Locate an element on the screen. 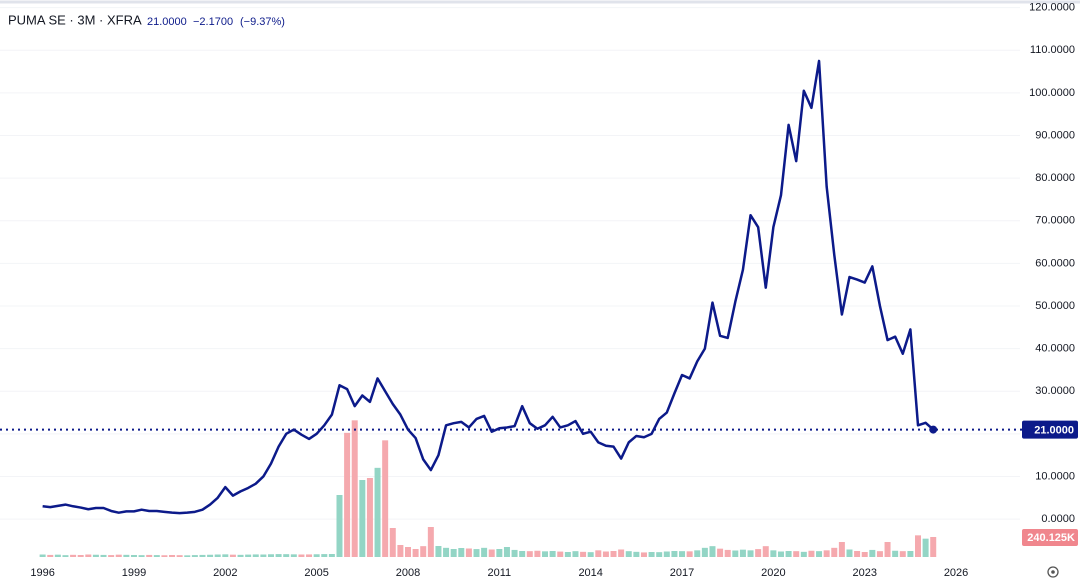 Image resolution: width=1080 pixels, height=580 pixels. header-change: −2.1700 is located at coordinates (213, 22).